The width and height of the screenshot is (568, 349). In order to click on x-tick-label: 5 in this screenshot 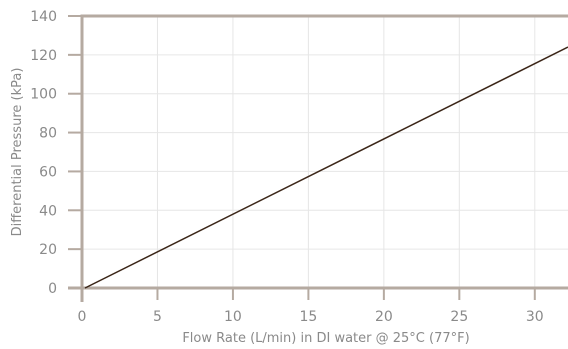, I will do `click(157, 317)`.